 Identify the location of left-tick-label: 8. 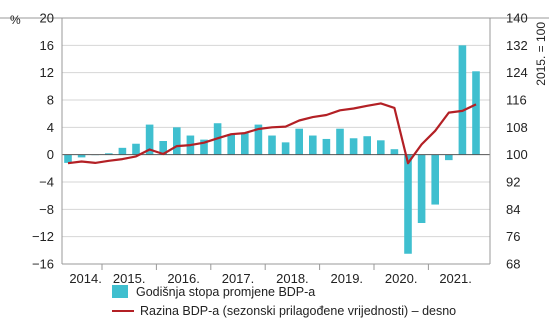
(50, 100).